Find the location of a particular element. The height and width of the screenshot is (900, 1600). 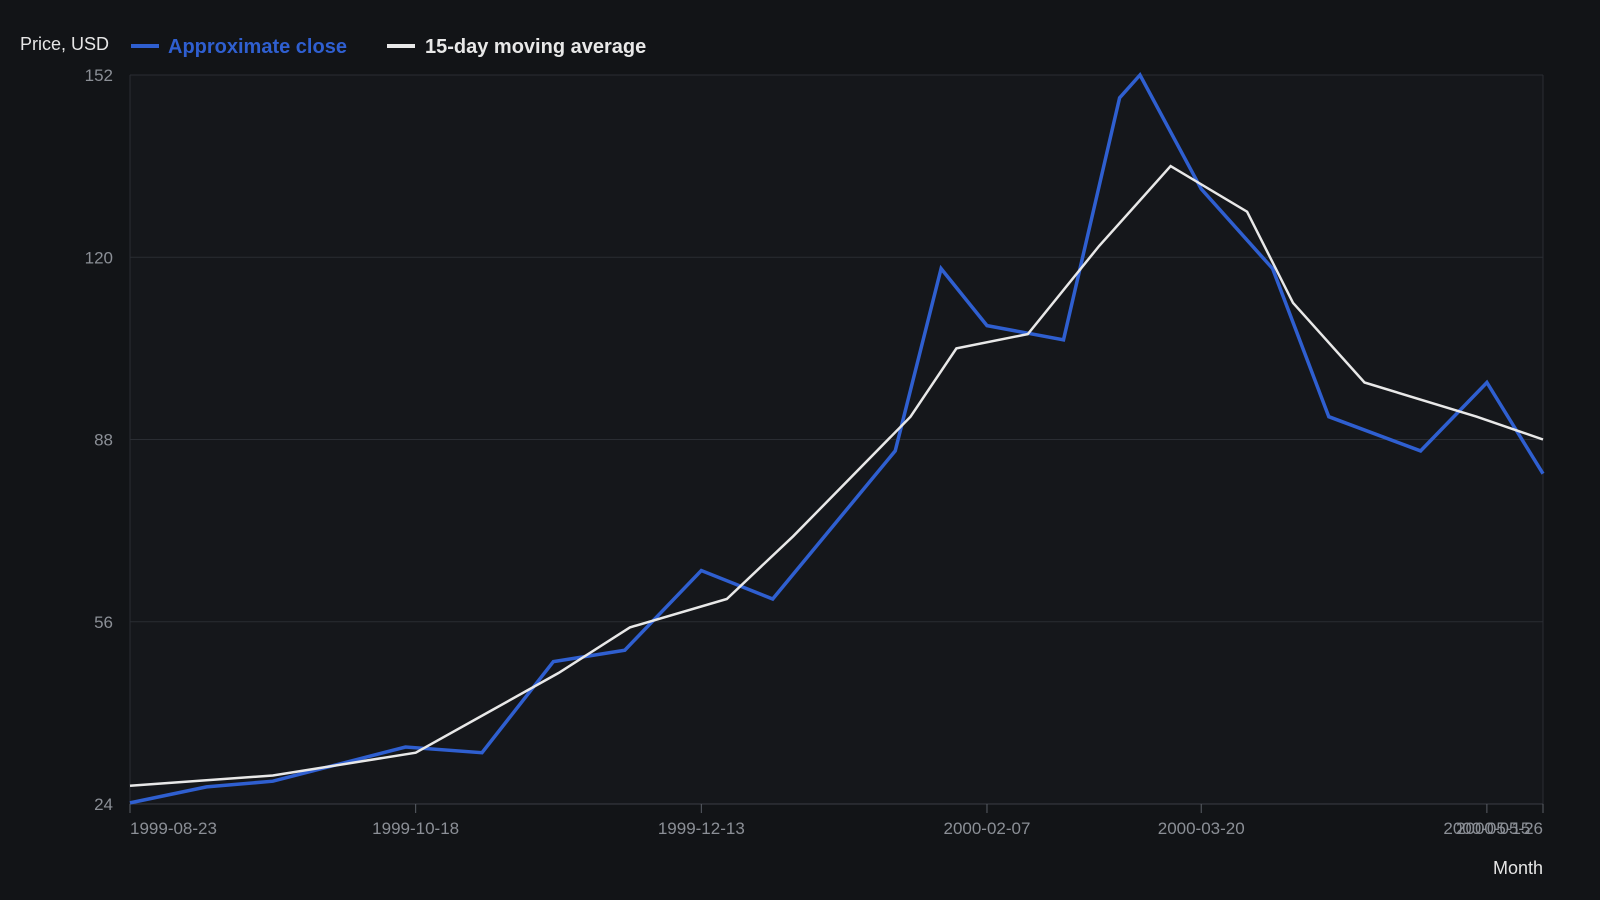

y-axis-title: Price, USD is located at coordinates (64, 44).